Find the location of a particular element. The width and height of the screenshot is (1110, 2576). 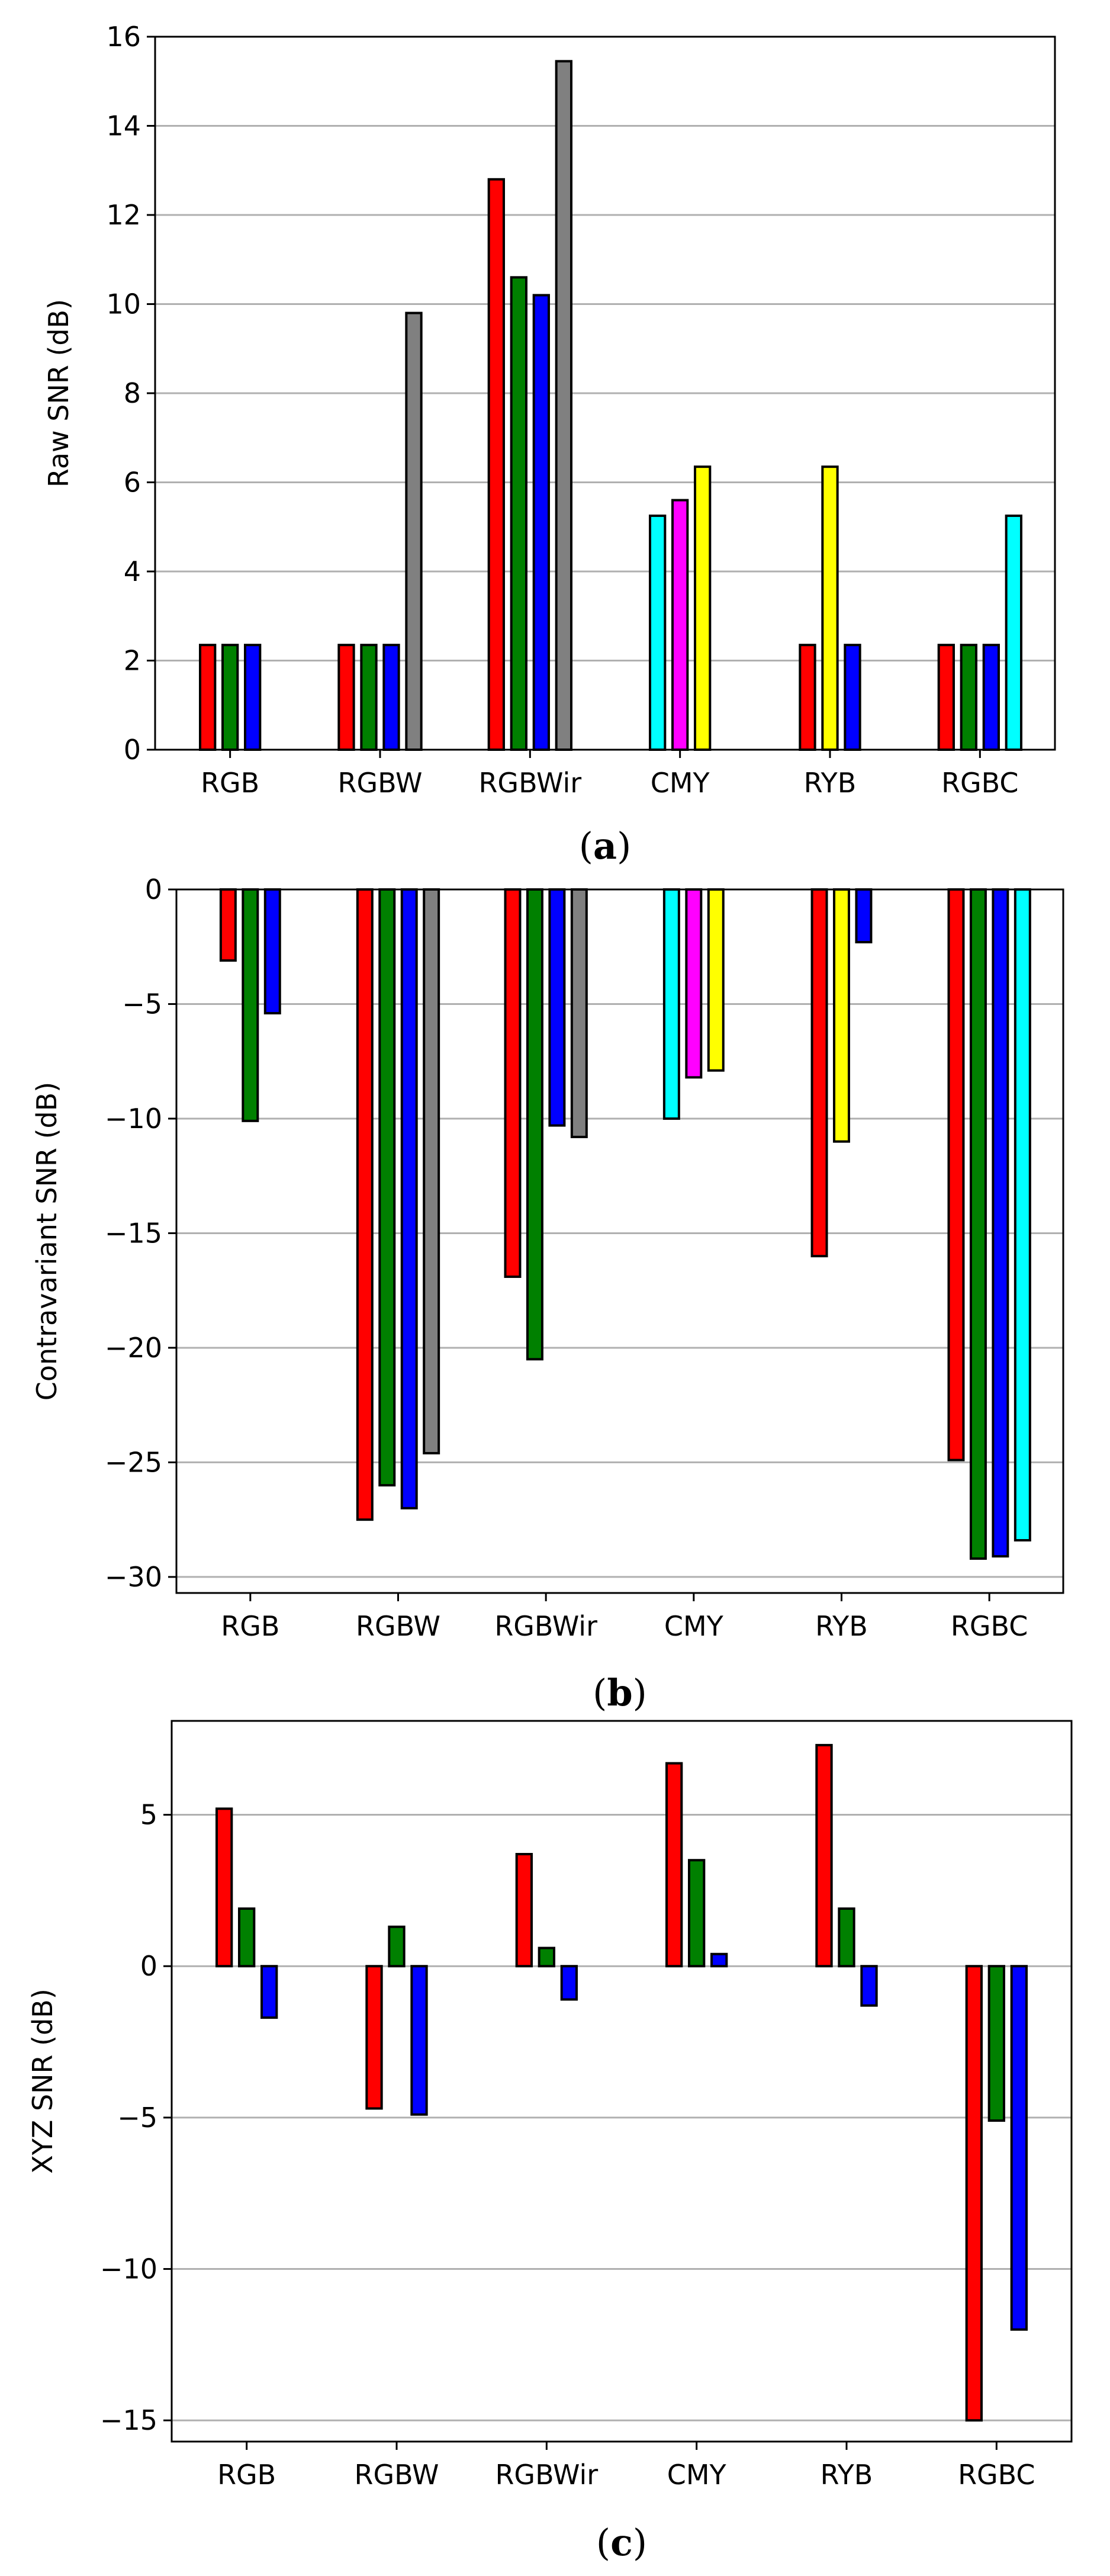

y-tick-label: −10 is located at coordinates (133, 1119).